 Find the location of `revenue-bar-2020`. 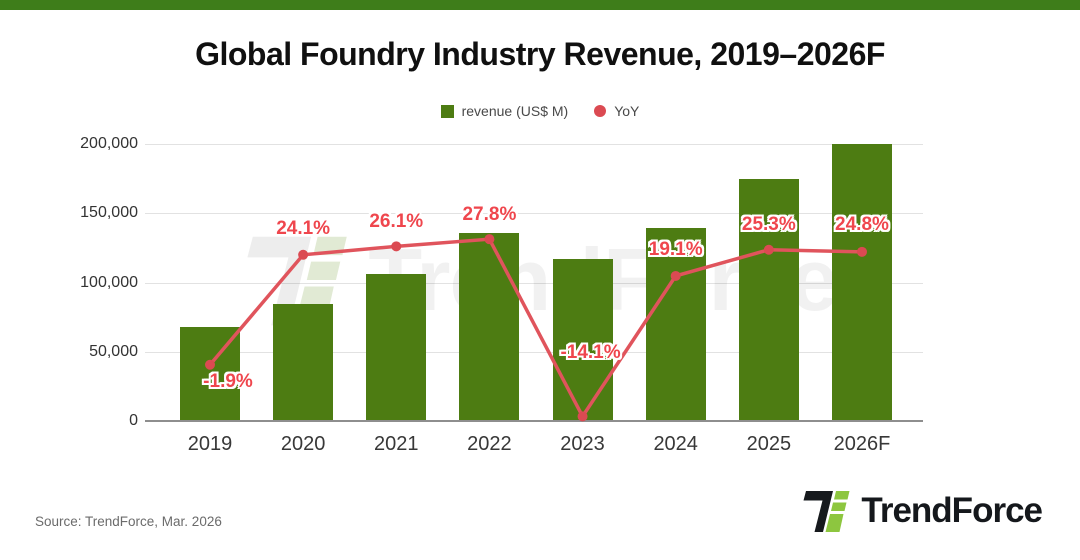

revenue-bar-2020 is located at coordinates (303, 362).